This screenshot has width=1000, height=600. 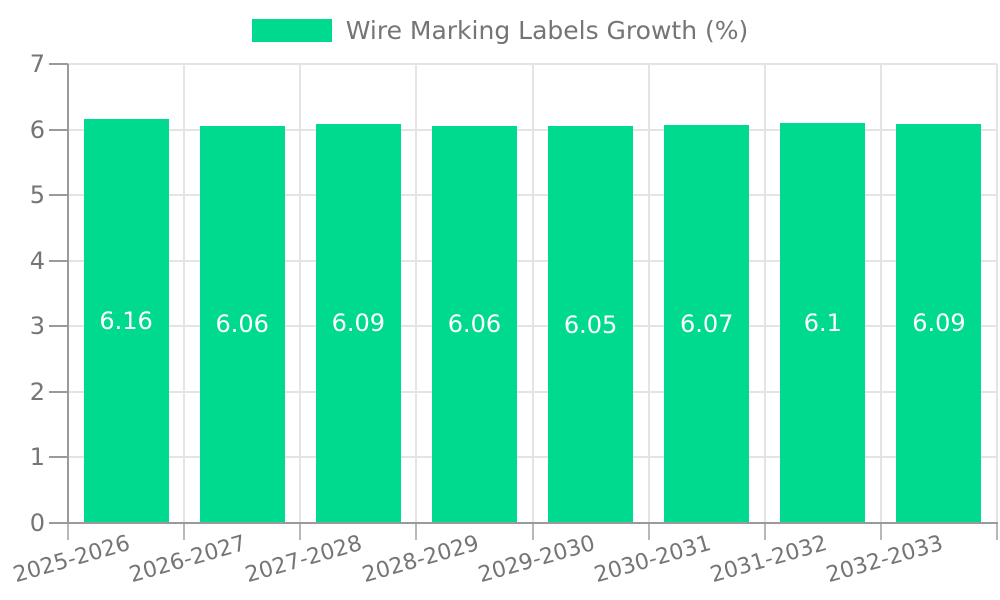 I want to click on x-axis-label: 2026-2027, so click(x=188, y=560).